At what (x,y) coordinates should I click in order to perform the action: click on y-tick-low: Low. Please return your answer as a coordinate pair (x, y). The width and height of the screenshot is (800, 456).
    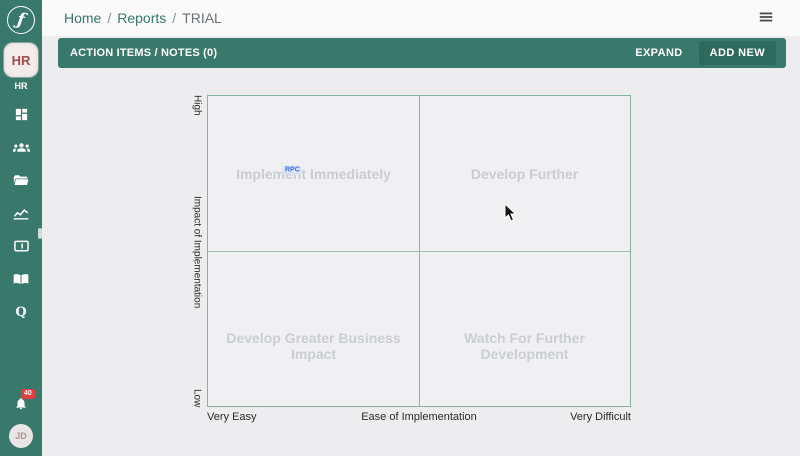
    Looking at the image, I should click on (197, 397).